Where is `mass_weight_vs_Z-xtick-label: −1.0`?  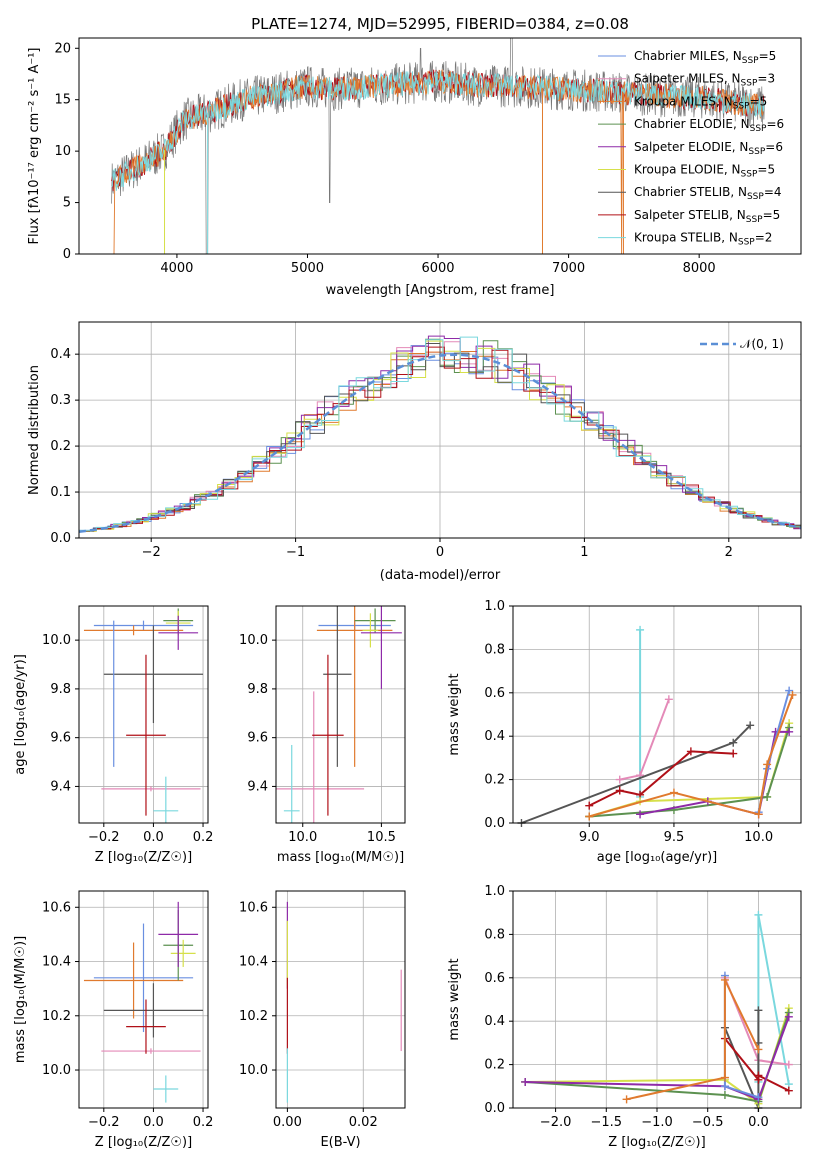
mass_weight_vs_Z-xtick-label: −1.0 is located at coordinates (657, 1122).